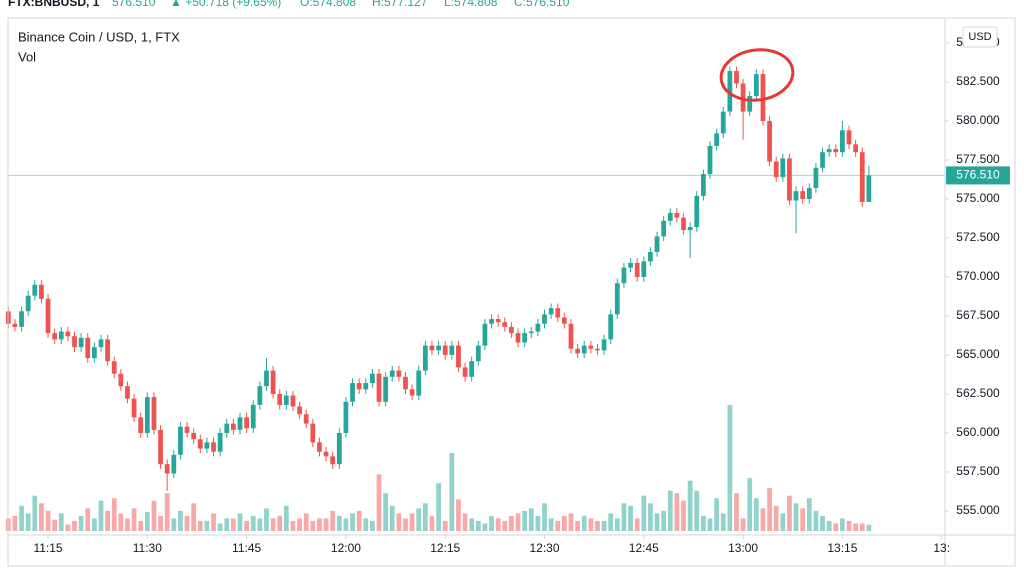 This screenshot has height=576, width=1024. What do you see at coordinates (99, 36) in the screenshot?
I see `chart-title: Binance Coin / USD, 1, FTX` at bounding box center [99, 36].